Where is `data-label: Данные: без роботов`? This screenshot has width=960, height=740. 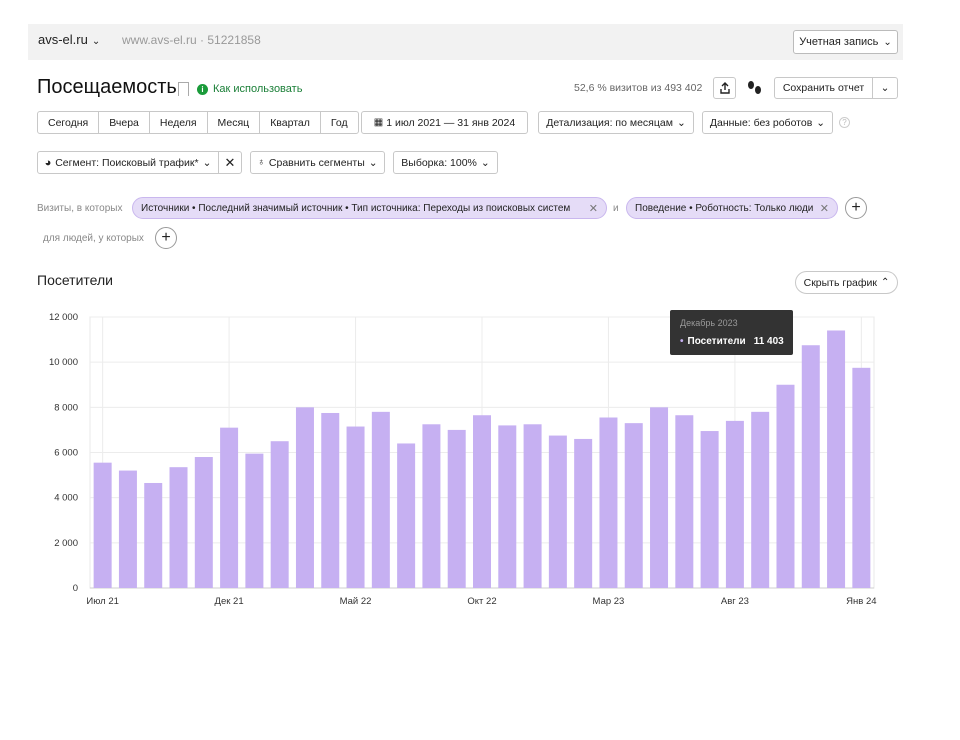
data-label: Данные: без роботов is located at coordinates (761, 122).